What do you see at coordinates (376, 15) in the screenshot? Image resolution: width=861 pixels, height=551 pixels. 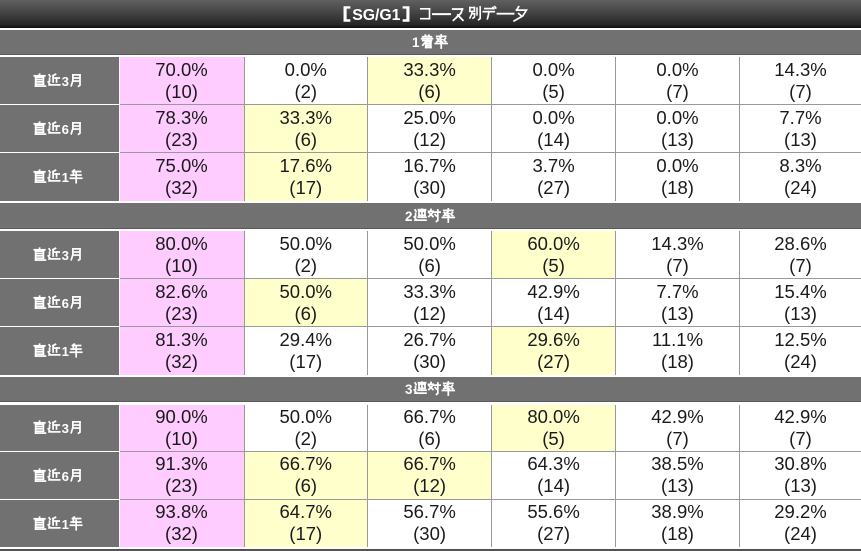 I see `svg-text: SG/G1` at bounding box center [376, 15].